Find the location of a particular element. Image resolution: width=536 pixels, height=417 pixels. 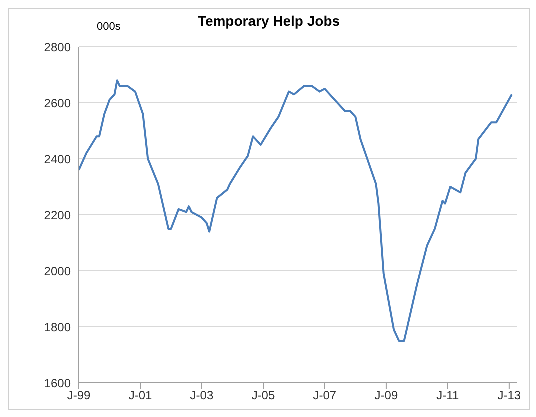

y-tick-label: 2400 is located at coordinates (58, 159).